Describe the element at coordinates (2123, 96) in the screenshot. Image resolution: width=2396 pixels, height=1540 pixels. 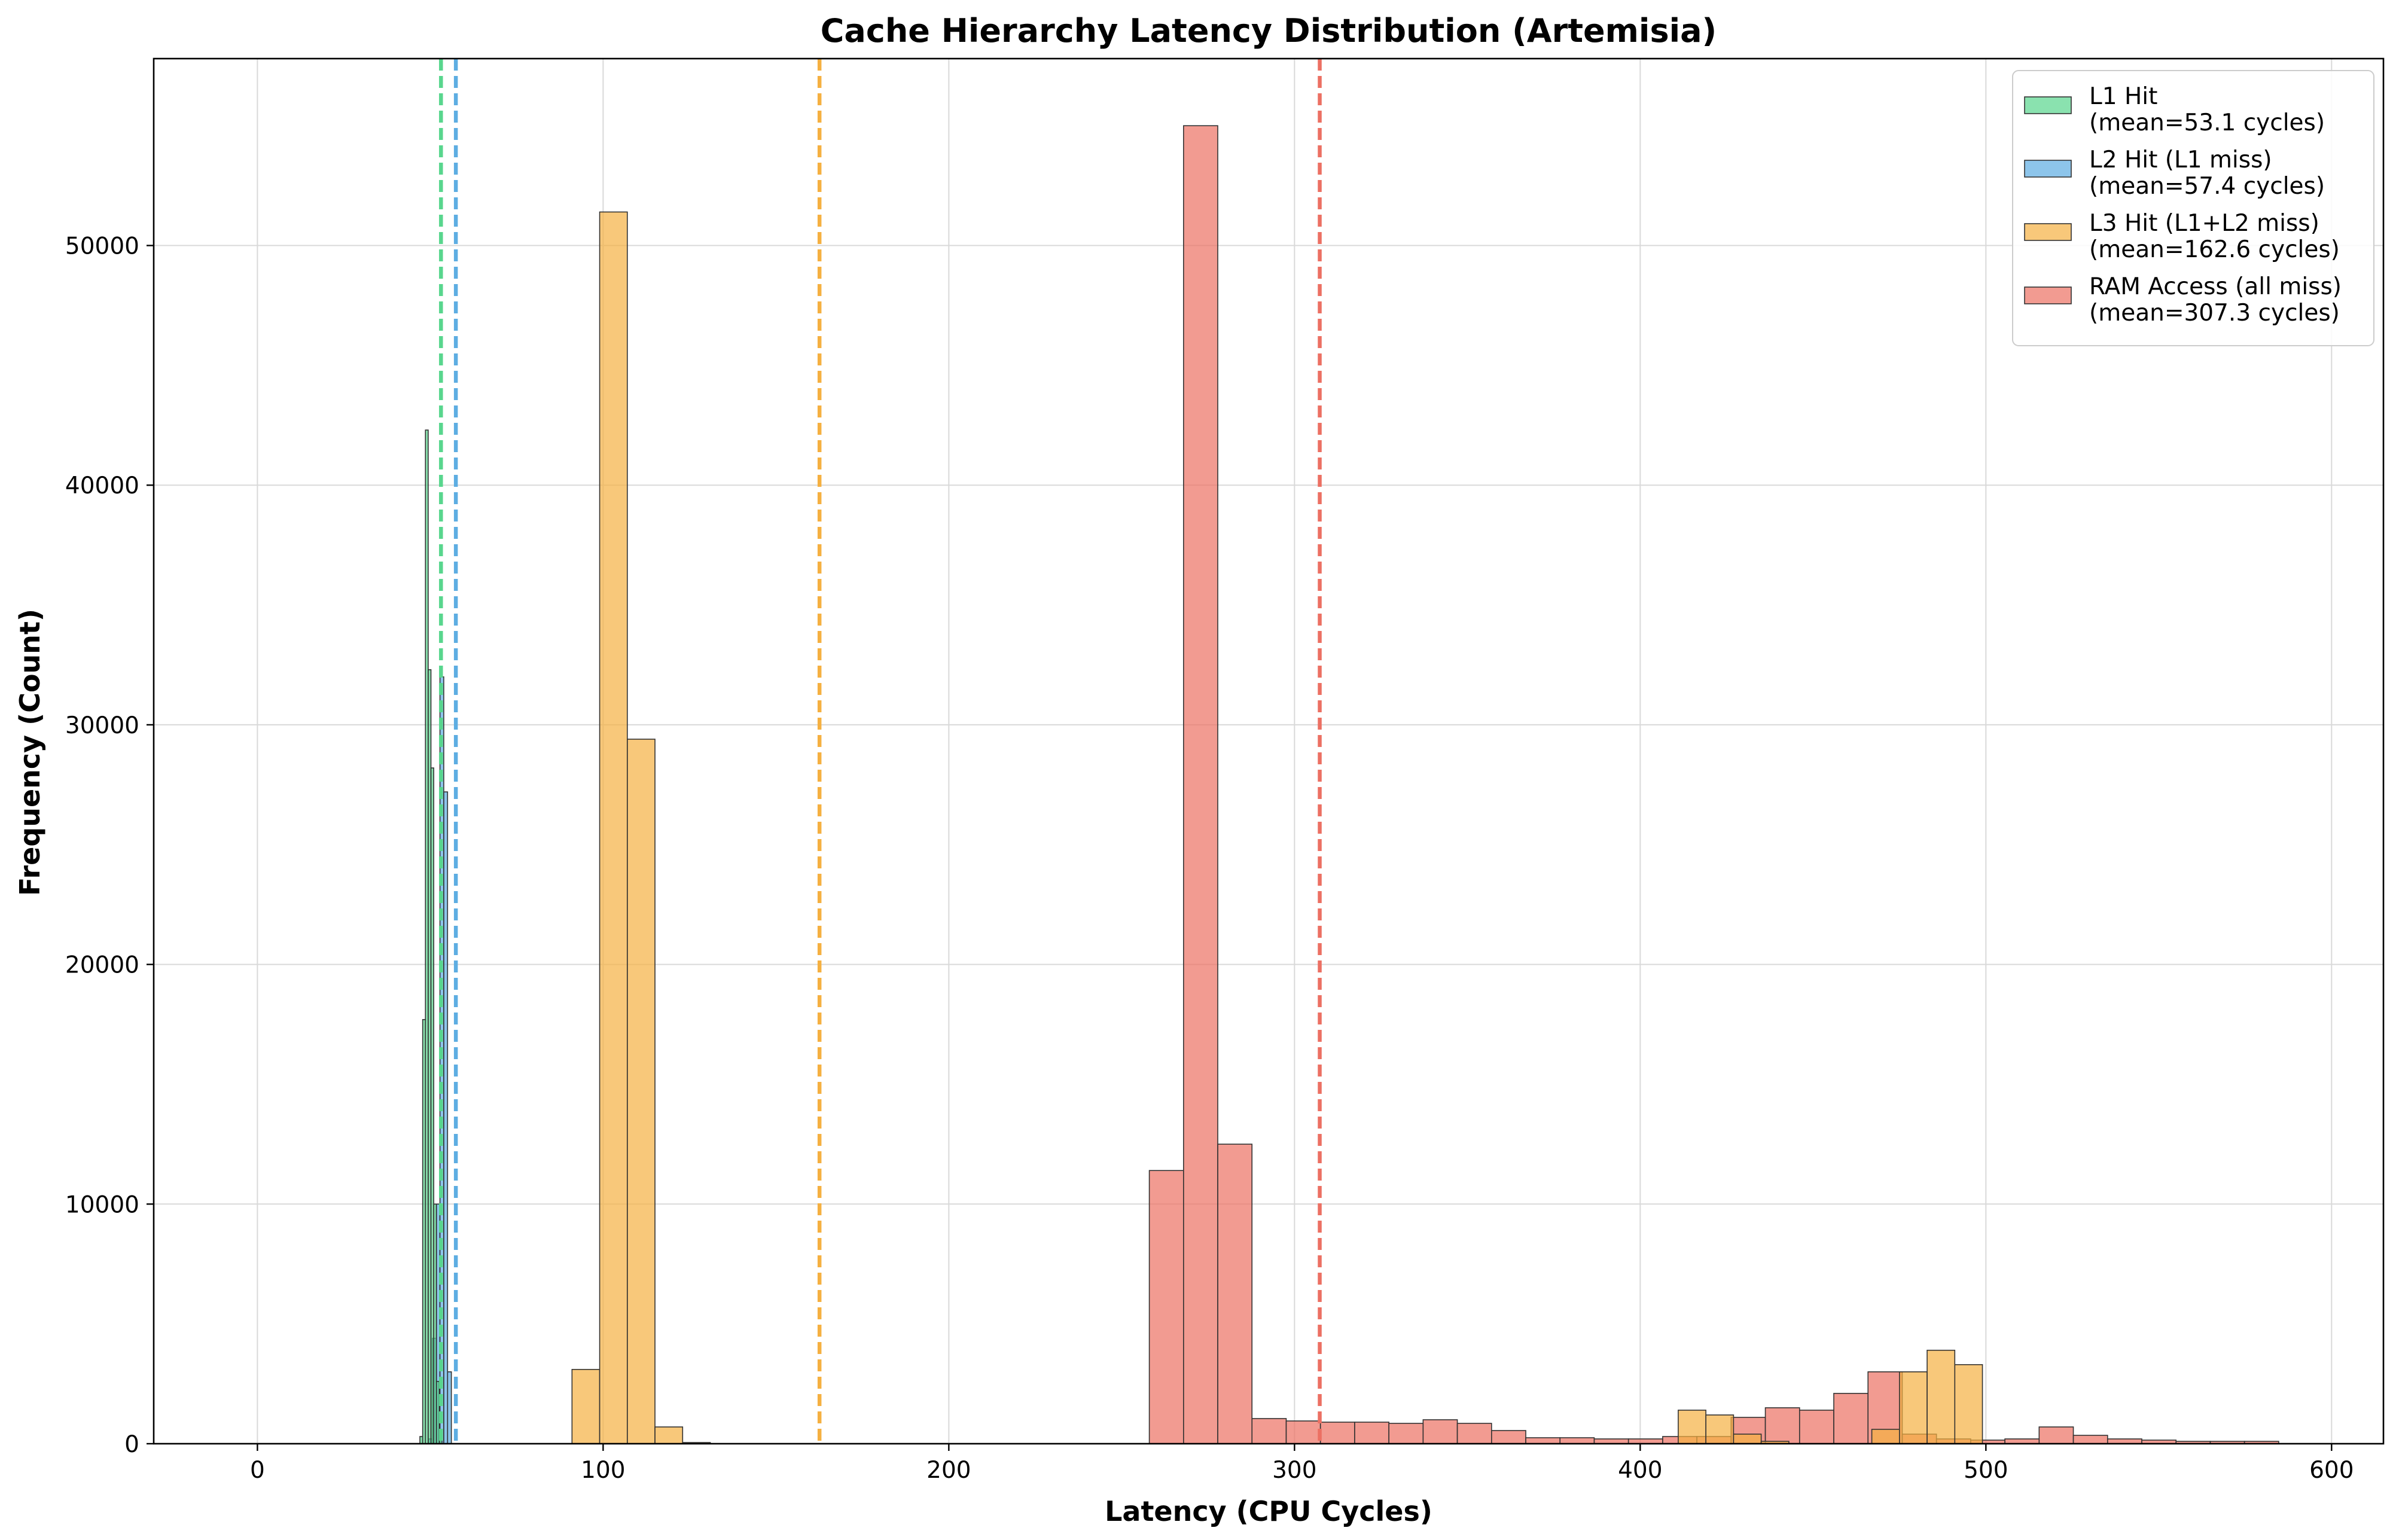
I see `legend-label: L1 Hit` at that location.